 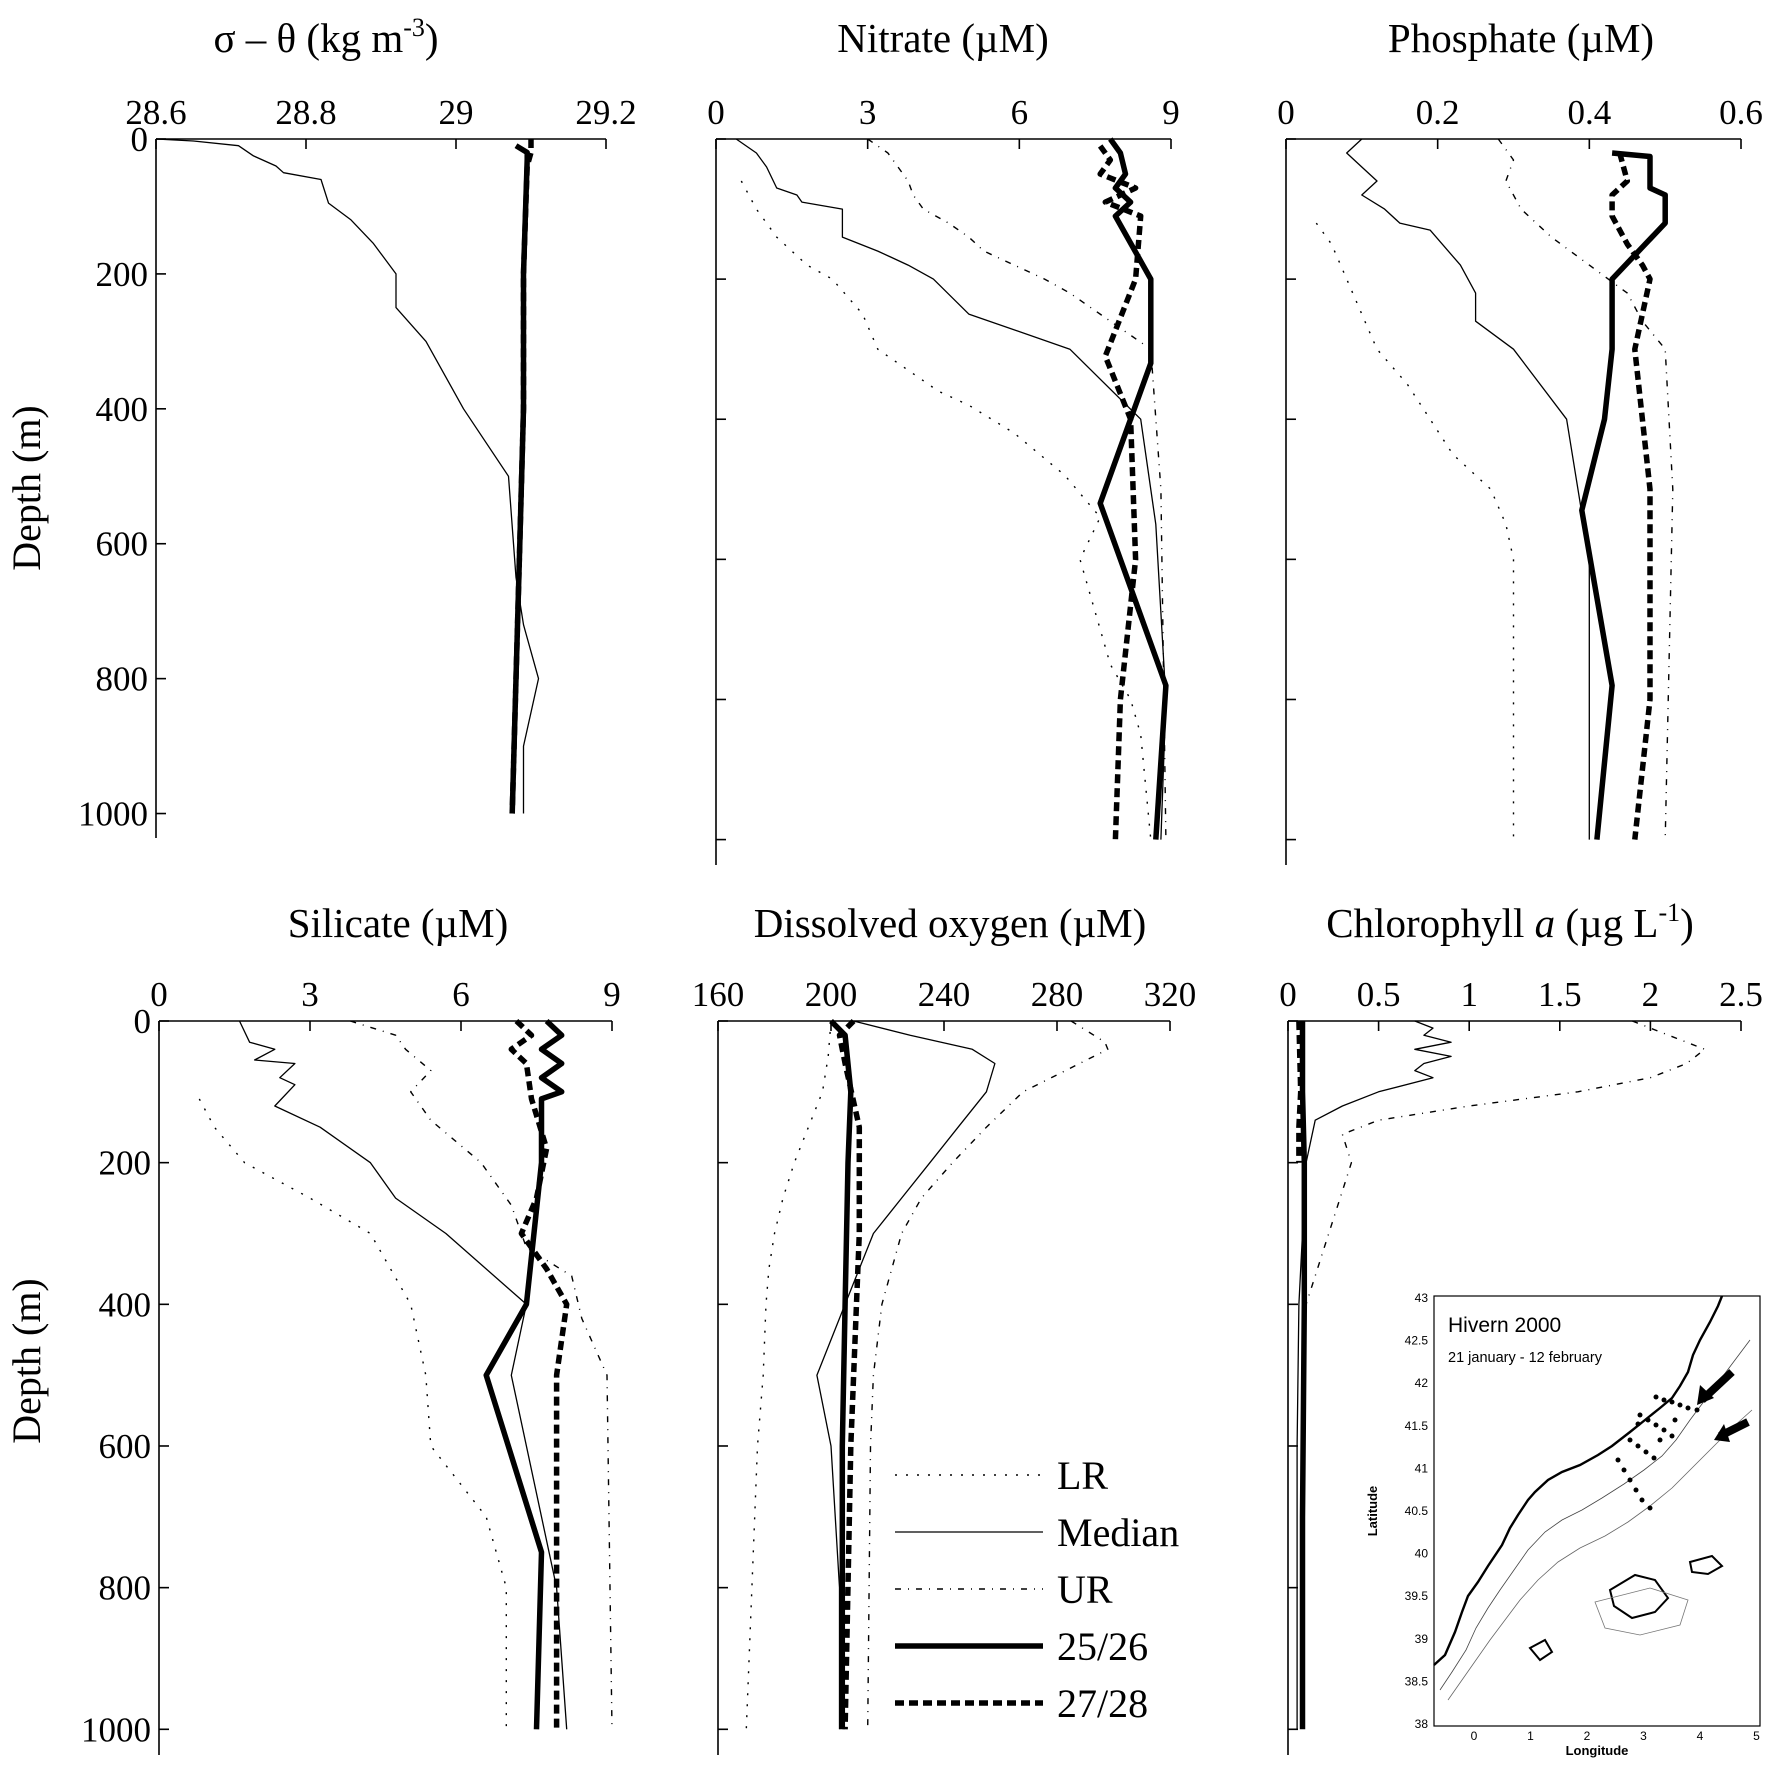 What do you see at coordinates (305, 112) in the screenshot?
I see `x-tick-label: 28.8` at bounding box center [305, 112].